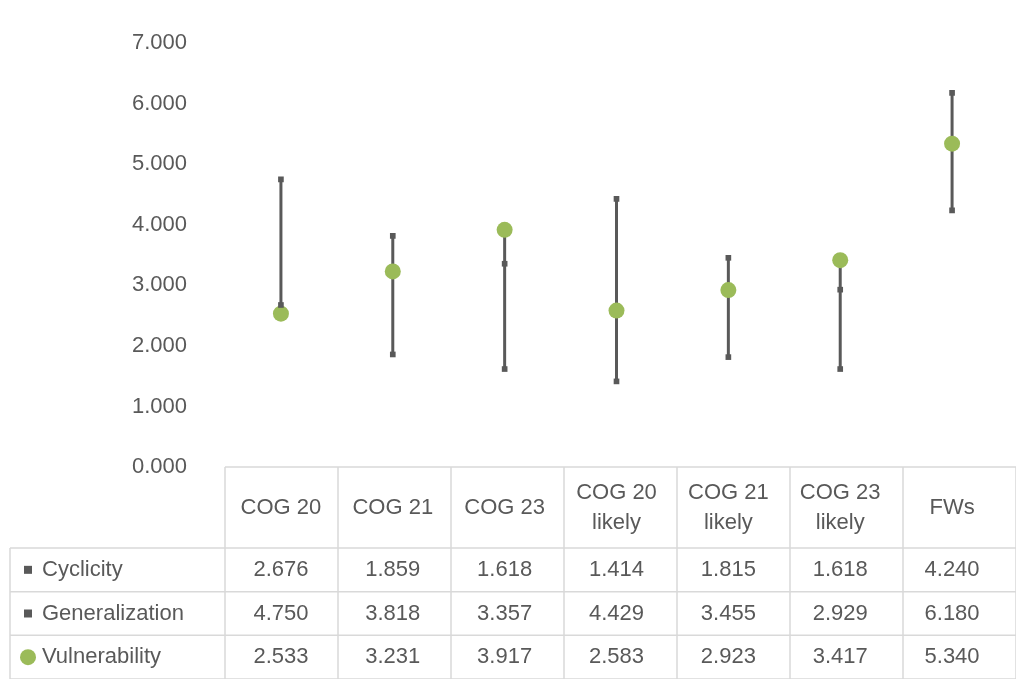 The image size is (1016, 679). Describe the element at coordinates (159, 223) in the screenshot. I see `y-tick-label: 4.000` at that location.